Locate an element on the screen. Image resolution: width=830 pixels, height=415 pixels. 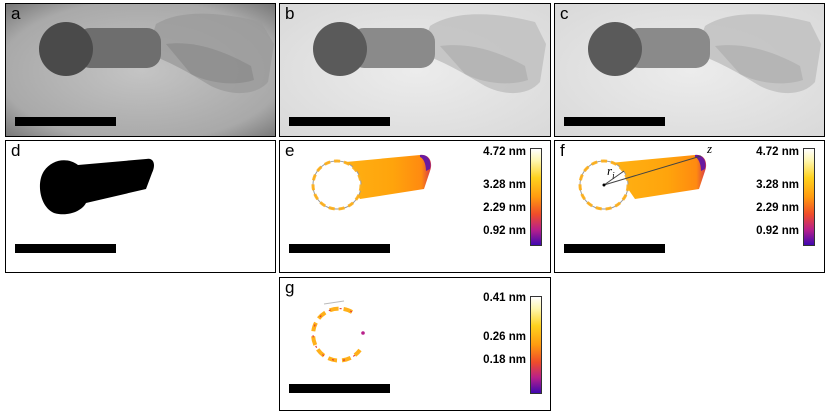
tem-image-filtered is located at coordinates (415, 70).